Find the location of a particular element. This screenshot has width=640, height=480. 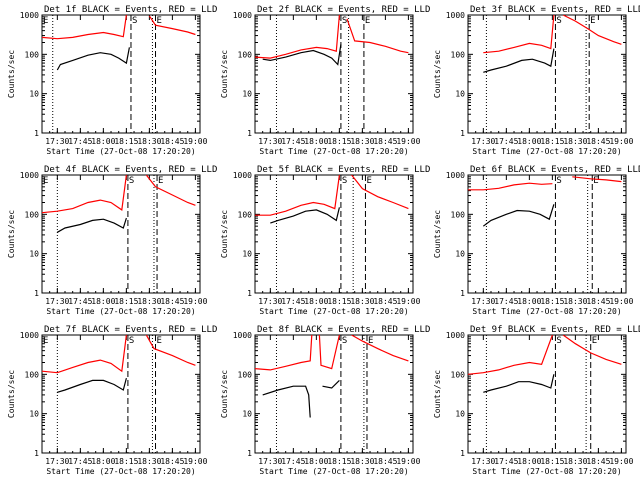

chart-title: Det 5f BLACK = Events, RED = LLD is located at coordinates (343, 170).